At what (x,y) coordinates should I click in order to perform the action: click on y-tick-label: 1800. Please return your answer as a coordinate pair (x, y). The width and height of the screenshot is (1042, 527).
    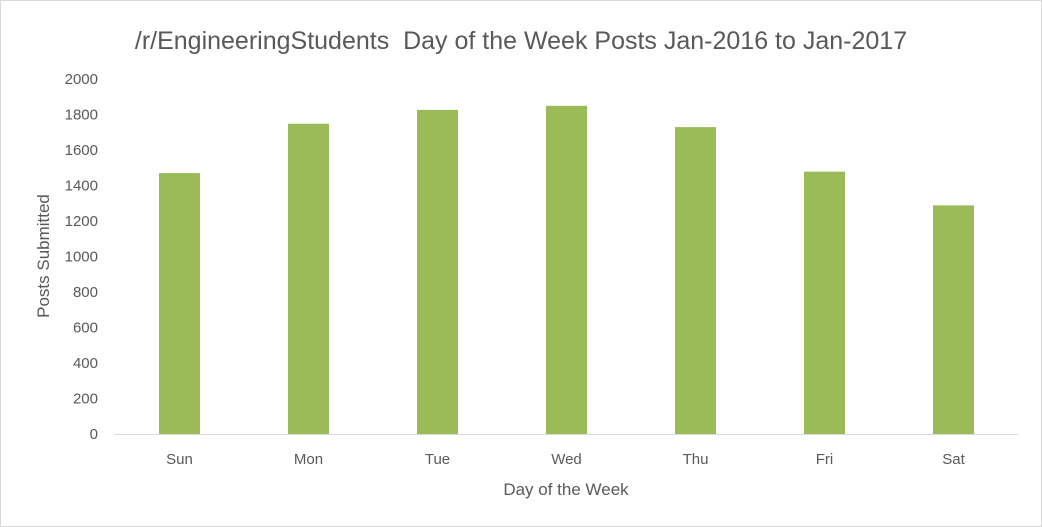
    Looking at the image, I should click on (81, 115).